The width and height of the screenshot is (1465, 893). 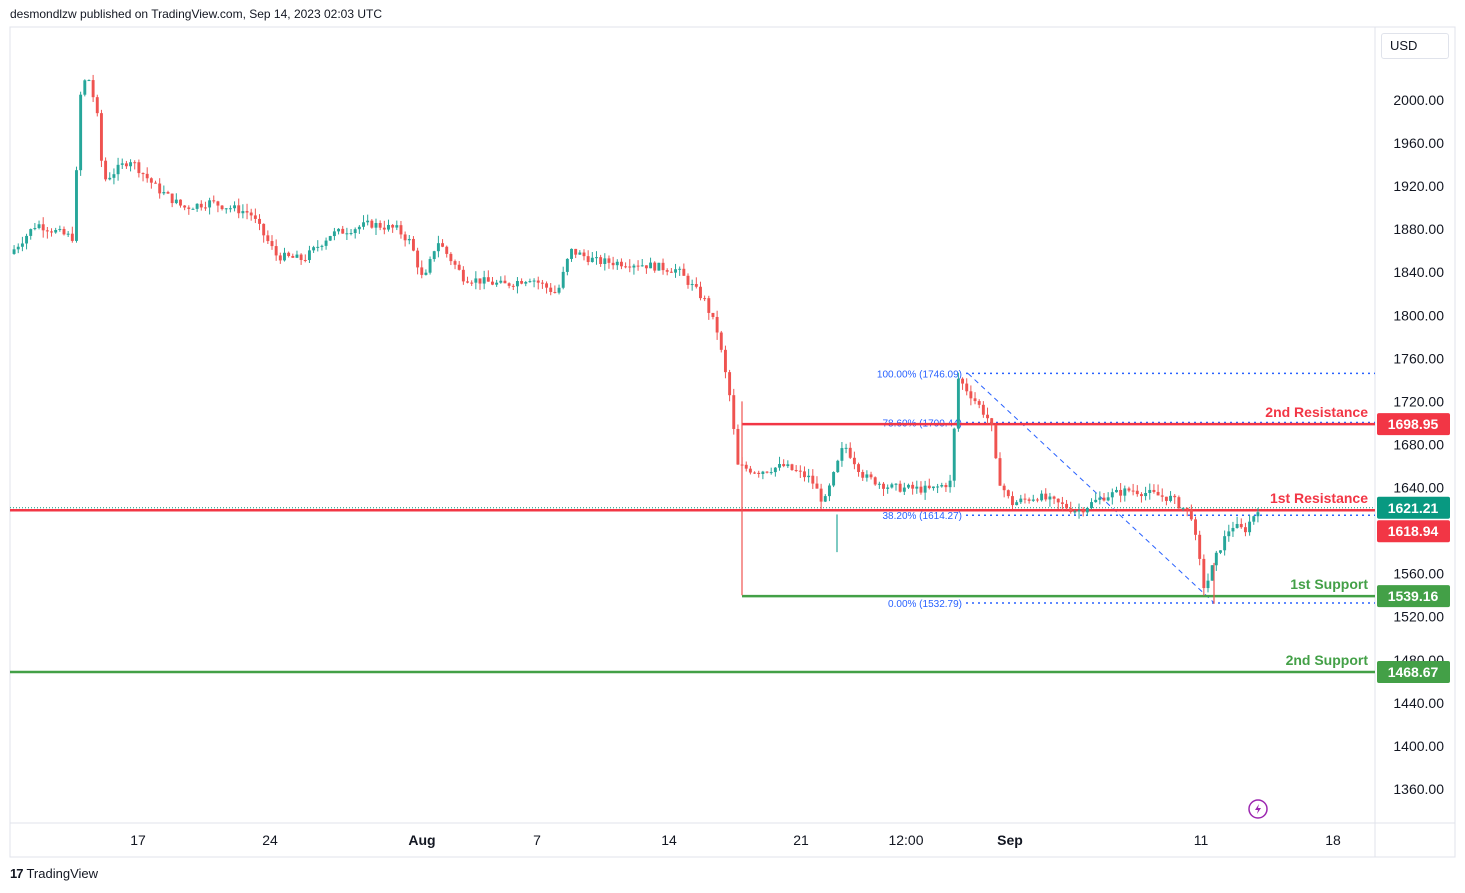 I want to click on time-tick-label: 7, so click(x=537, y=840).